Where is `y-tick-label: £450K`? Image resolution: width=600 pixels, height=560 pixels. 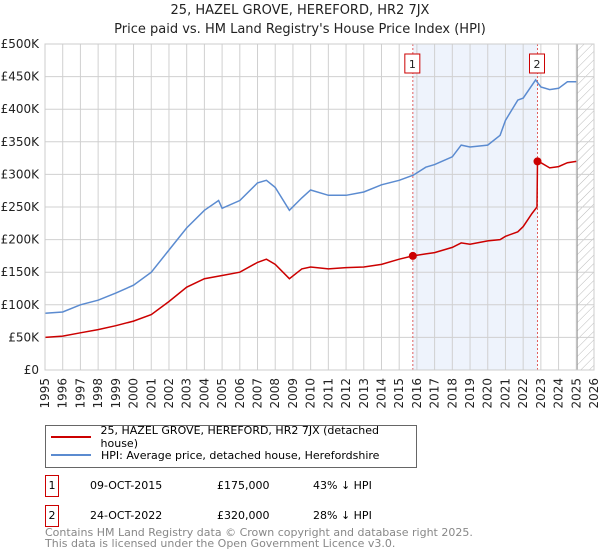 y-tick-label: £450K is located at coordinates (21, 77).